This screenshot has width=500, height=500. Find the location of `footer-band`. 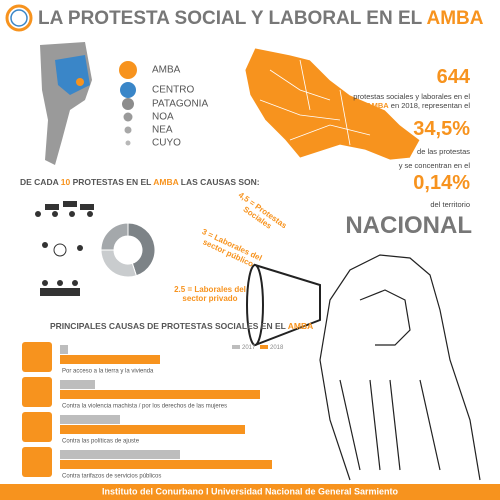

footer-band is located at coordinates (250, 492).